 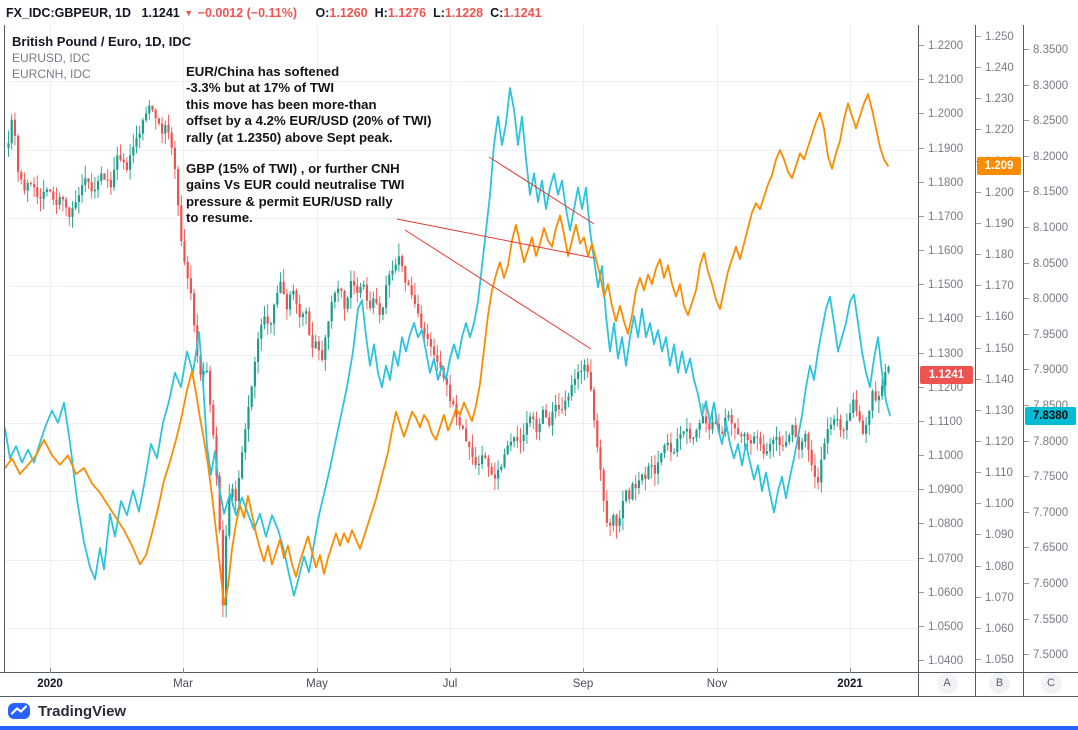 What do you see at coordinates (439, 13) in the screenshot?
I see `ohlc-key: L:` at bounding box center [439, 13].